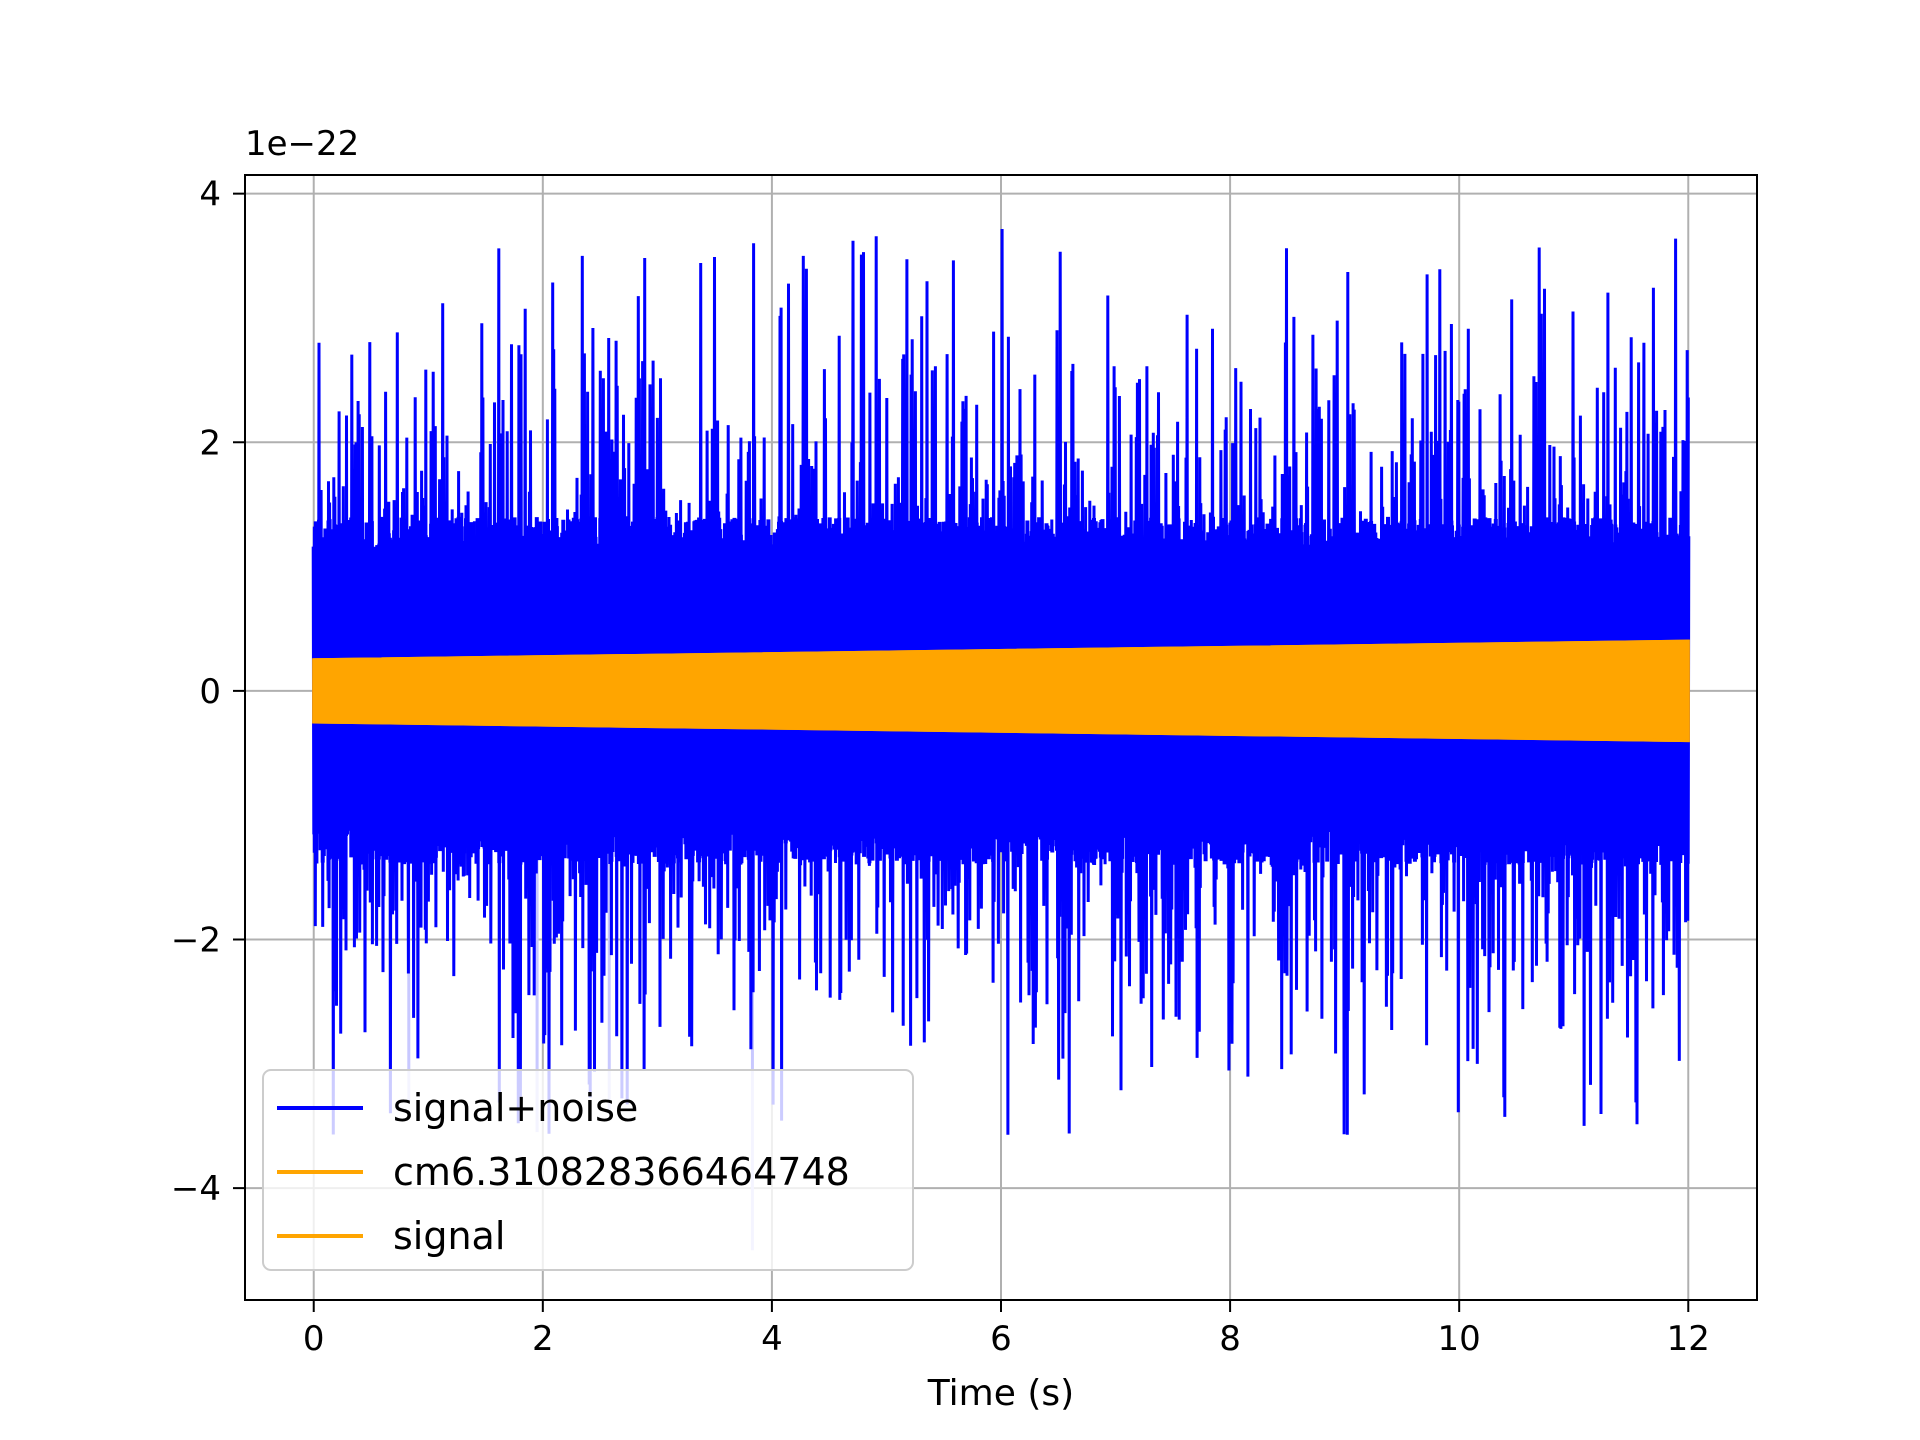 This screenshot has width=1920, height=1440. Describe the element at coordinates (543, 1339) in the screenshot. I see `x-tick-label: 2` at that location.